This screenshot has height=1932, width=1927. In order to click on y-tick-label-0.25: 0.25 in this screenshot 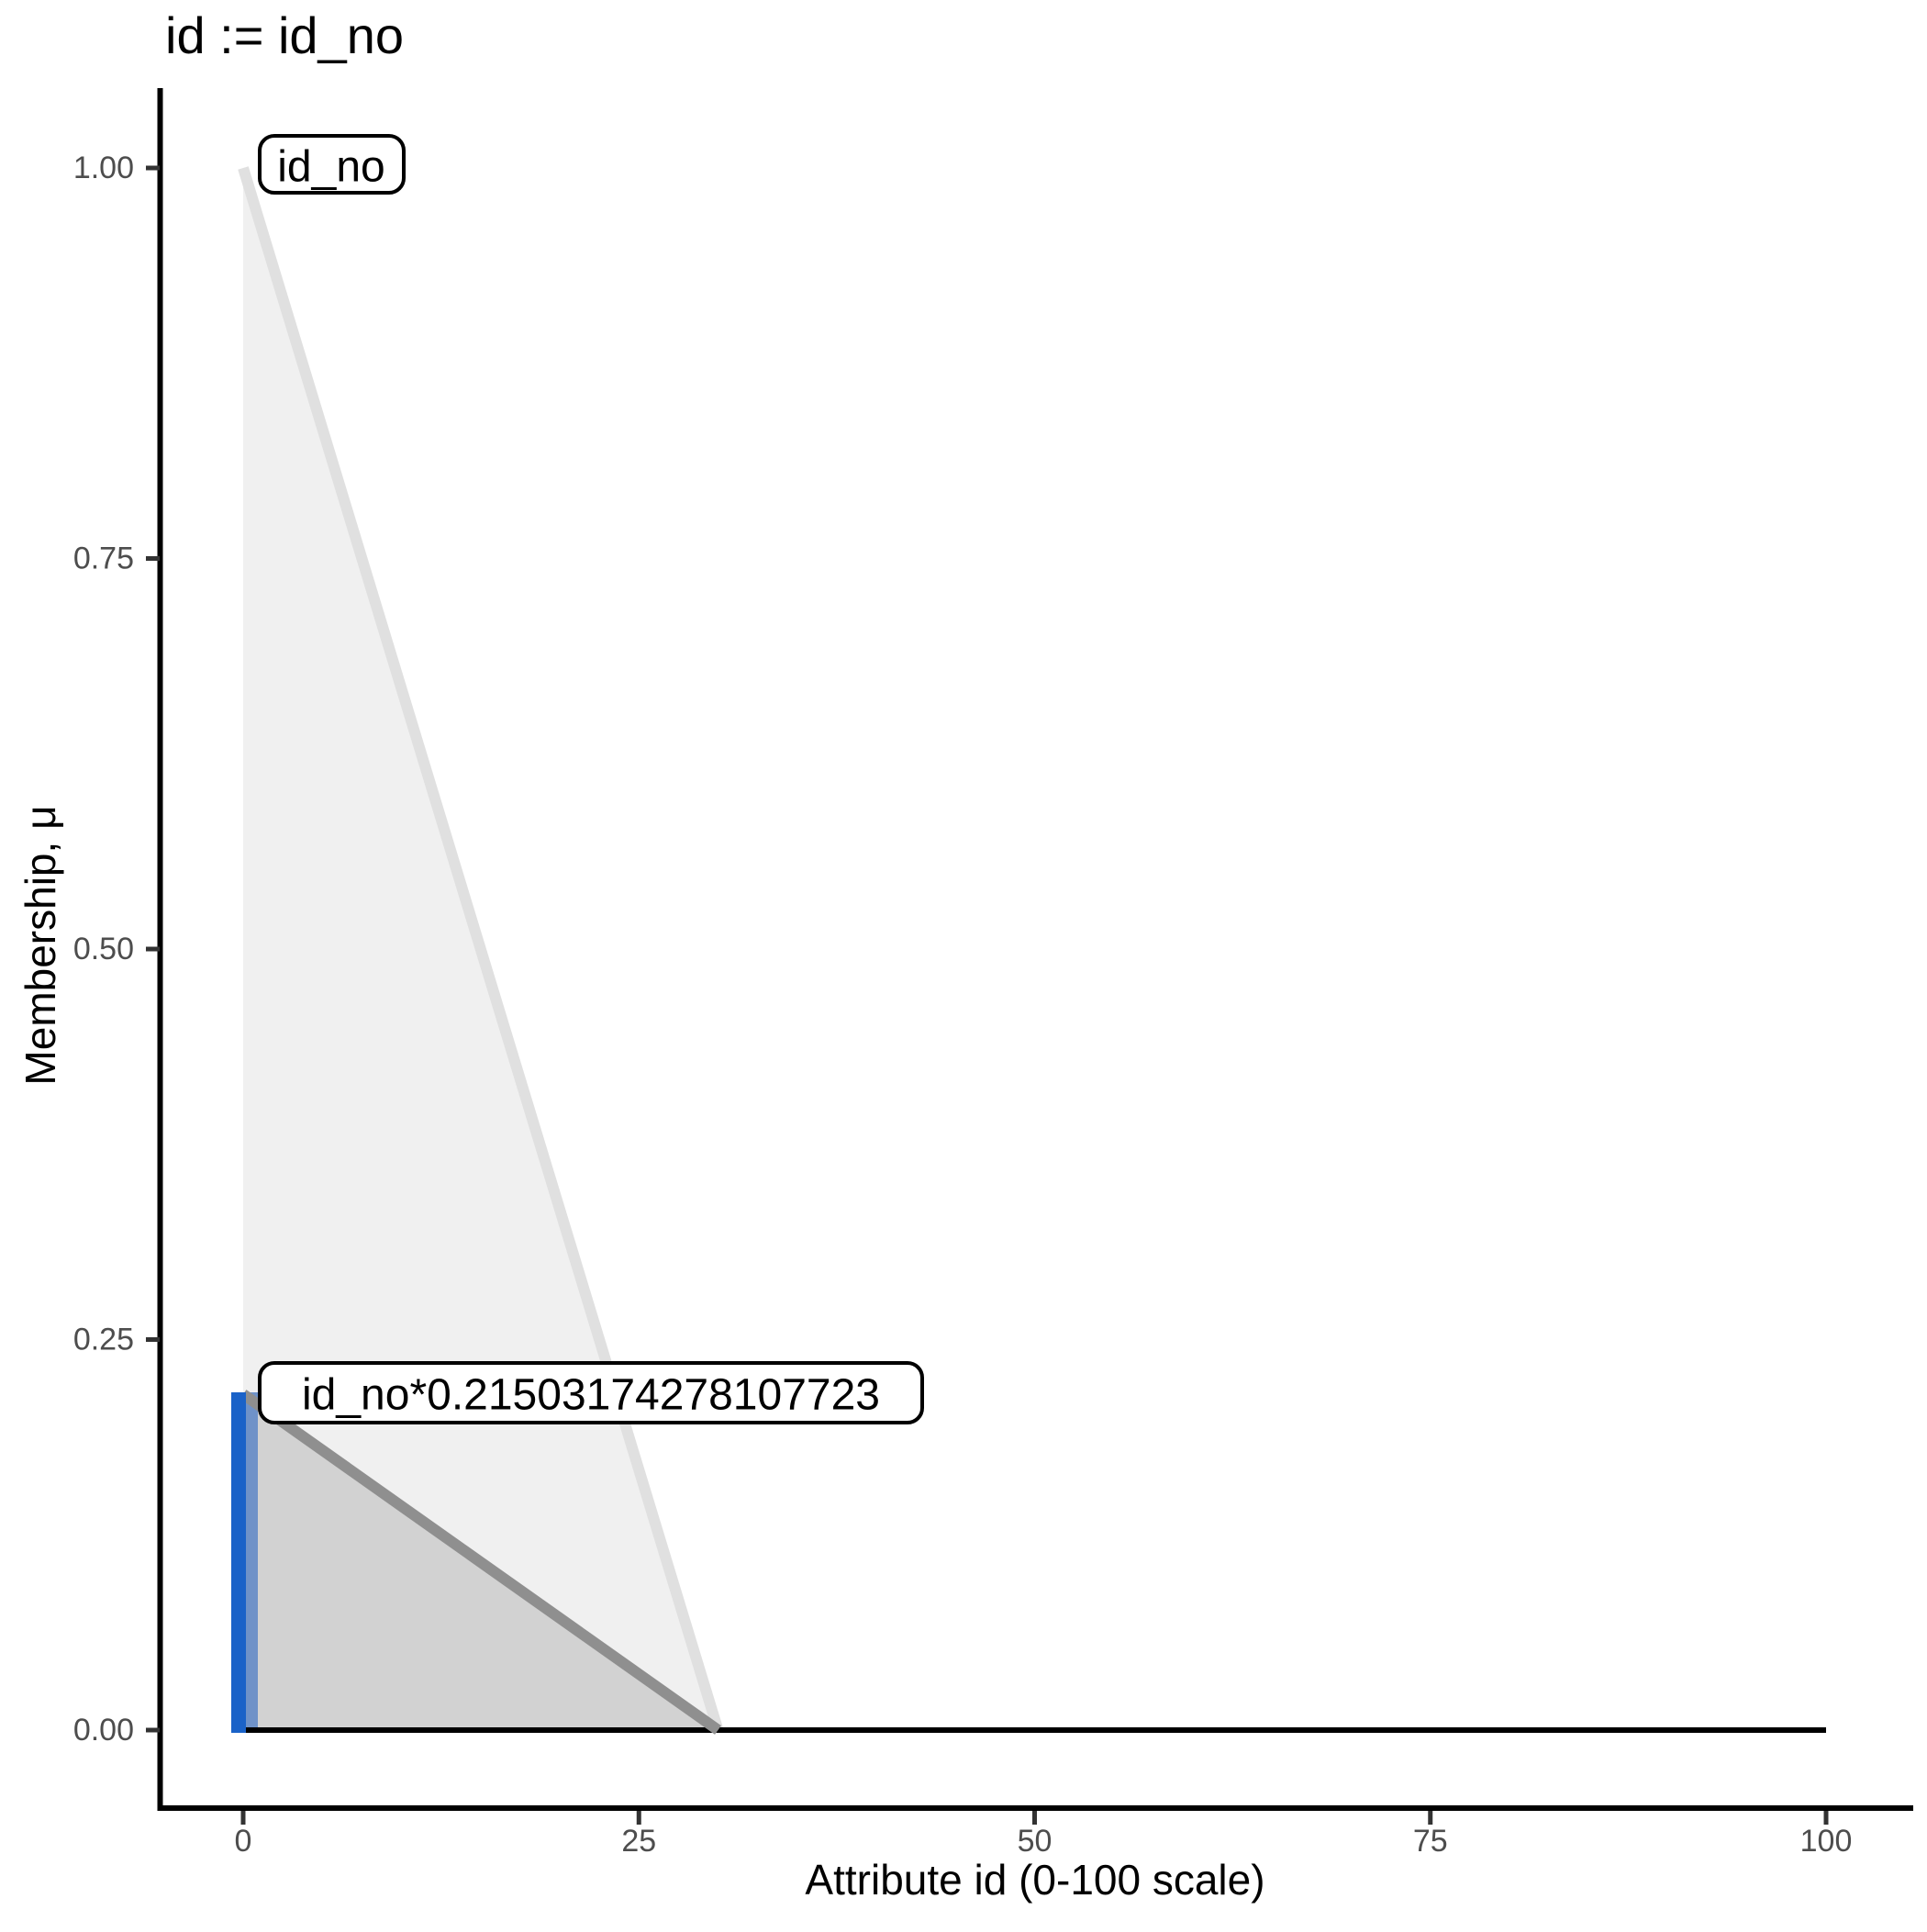, I will do `click(103, 1340)`.